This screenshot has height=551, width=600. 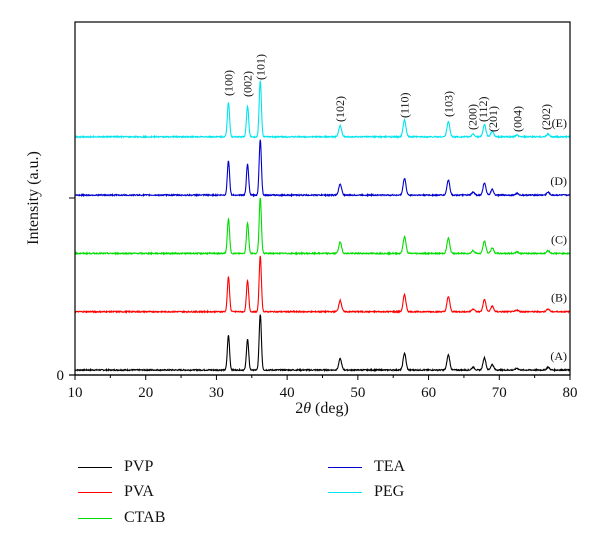 What do you see at coordinates (33, 198) in the screenshot?
I see `y-axis-title: Intensity (a.u.)` at bounding box center [33, 198].